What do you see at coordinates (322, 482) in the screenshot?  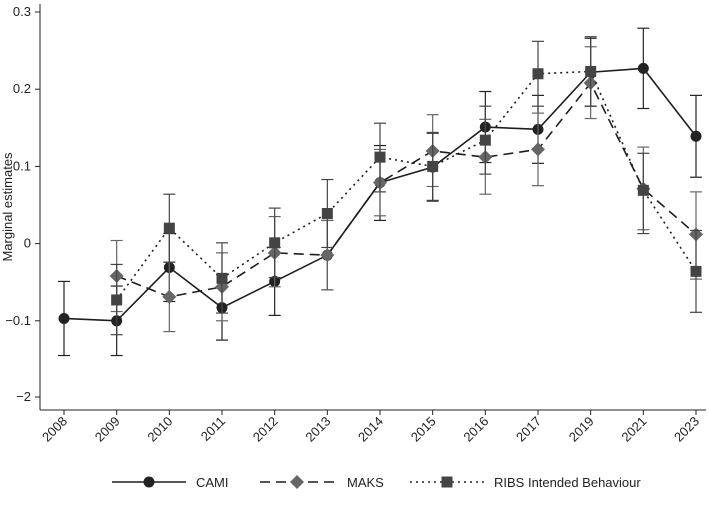 I see `legend-item: MAKS` at bounding box center [322, 482].